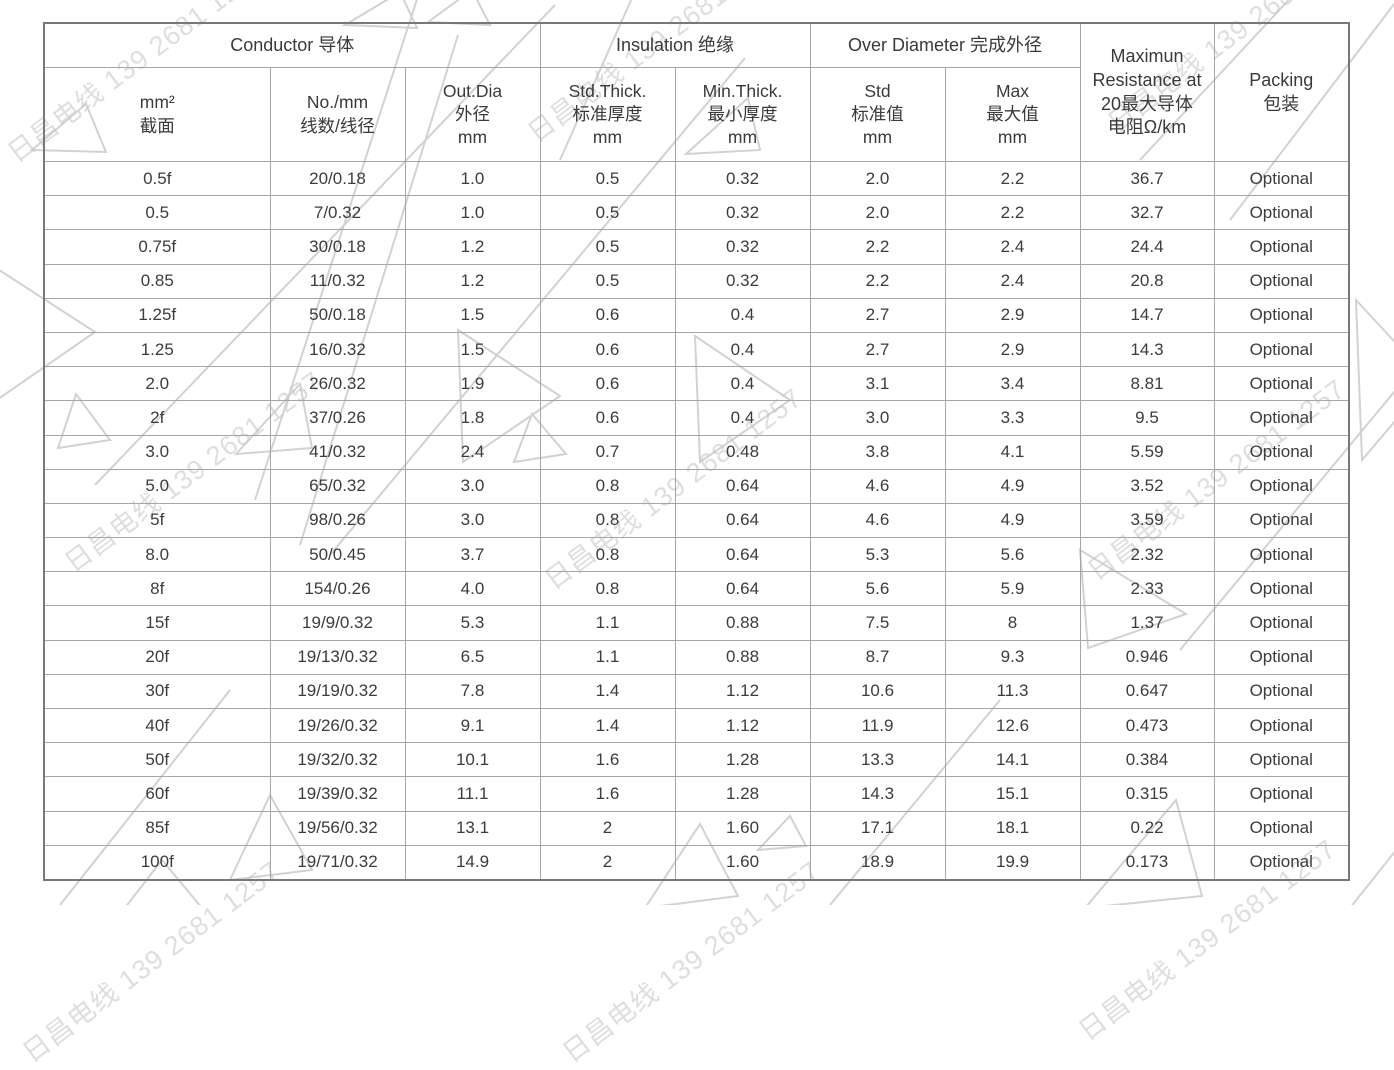  I want to click on table-cell: 0.75f, so click(157, 247).